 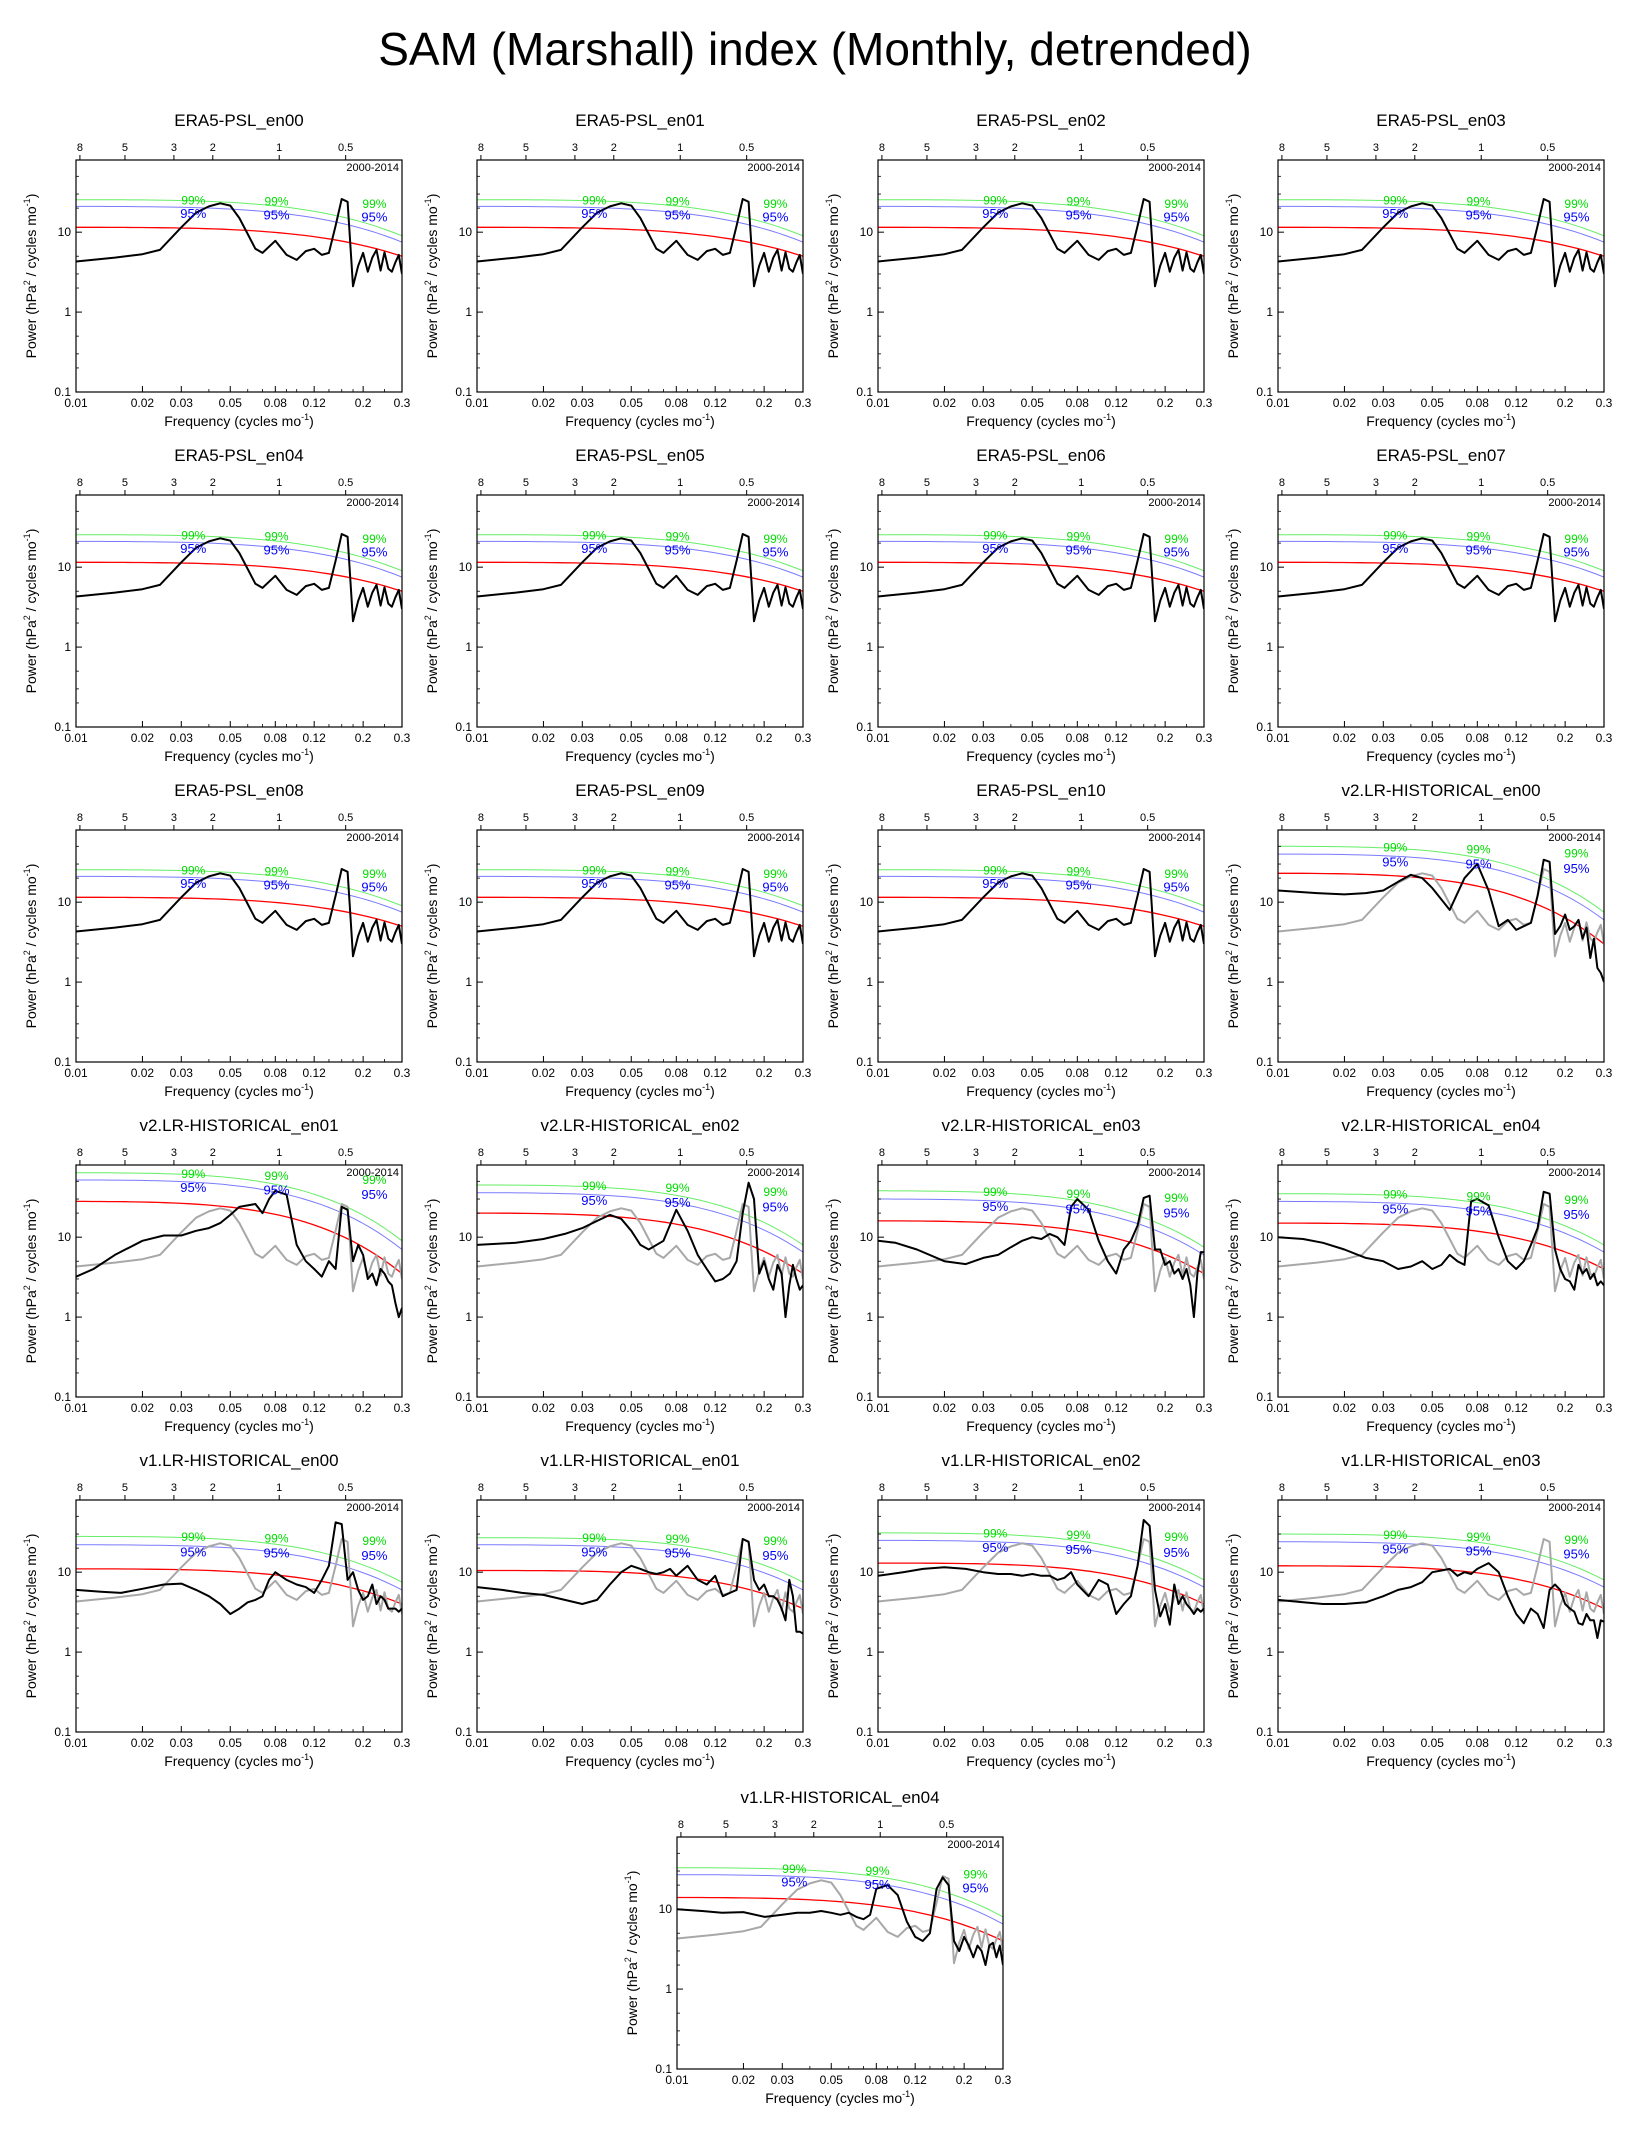 What do you see at coordinates (1345, 1743) in the screenshot?
I see `x-tick-label: 0.02` at bounding box center [1345, 1743].